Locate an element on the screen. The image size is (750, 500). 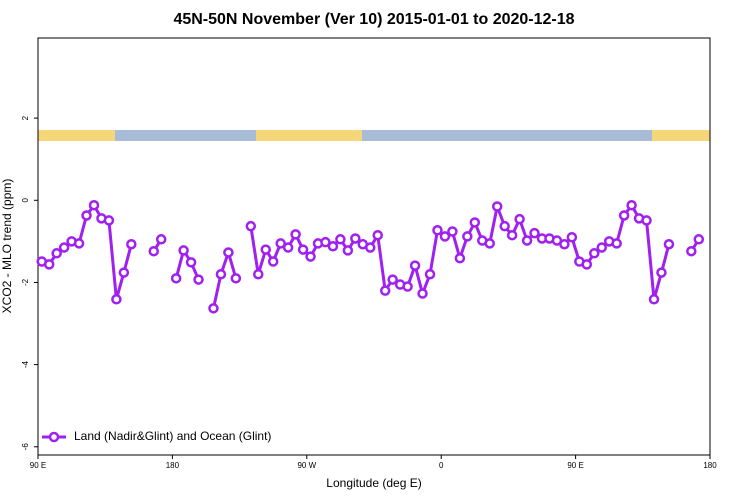
y-tick-label: -2 is located at coordinates (25, 282).